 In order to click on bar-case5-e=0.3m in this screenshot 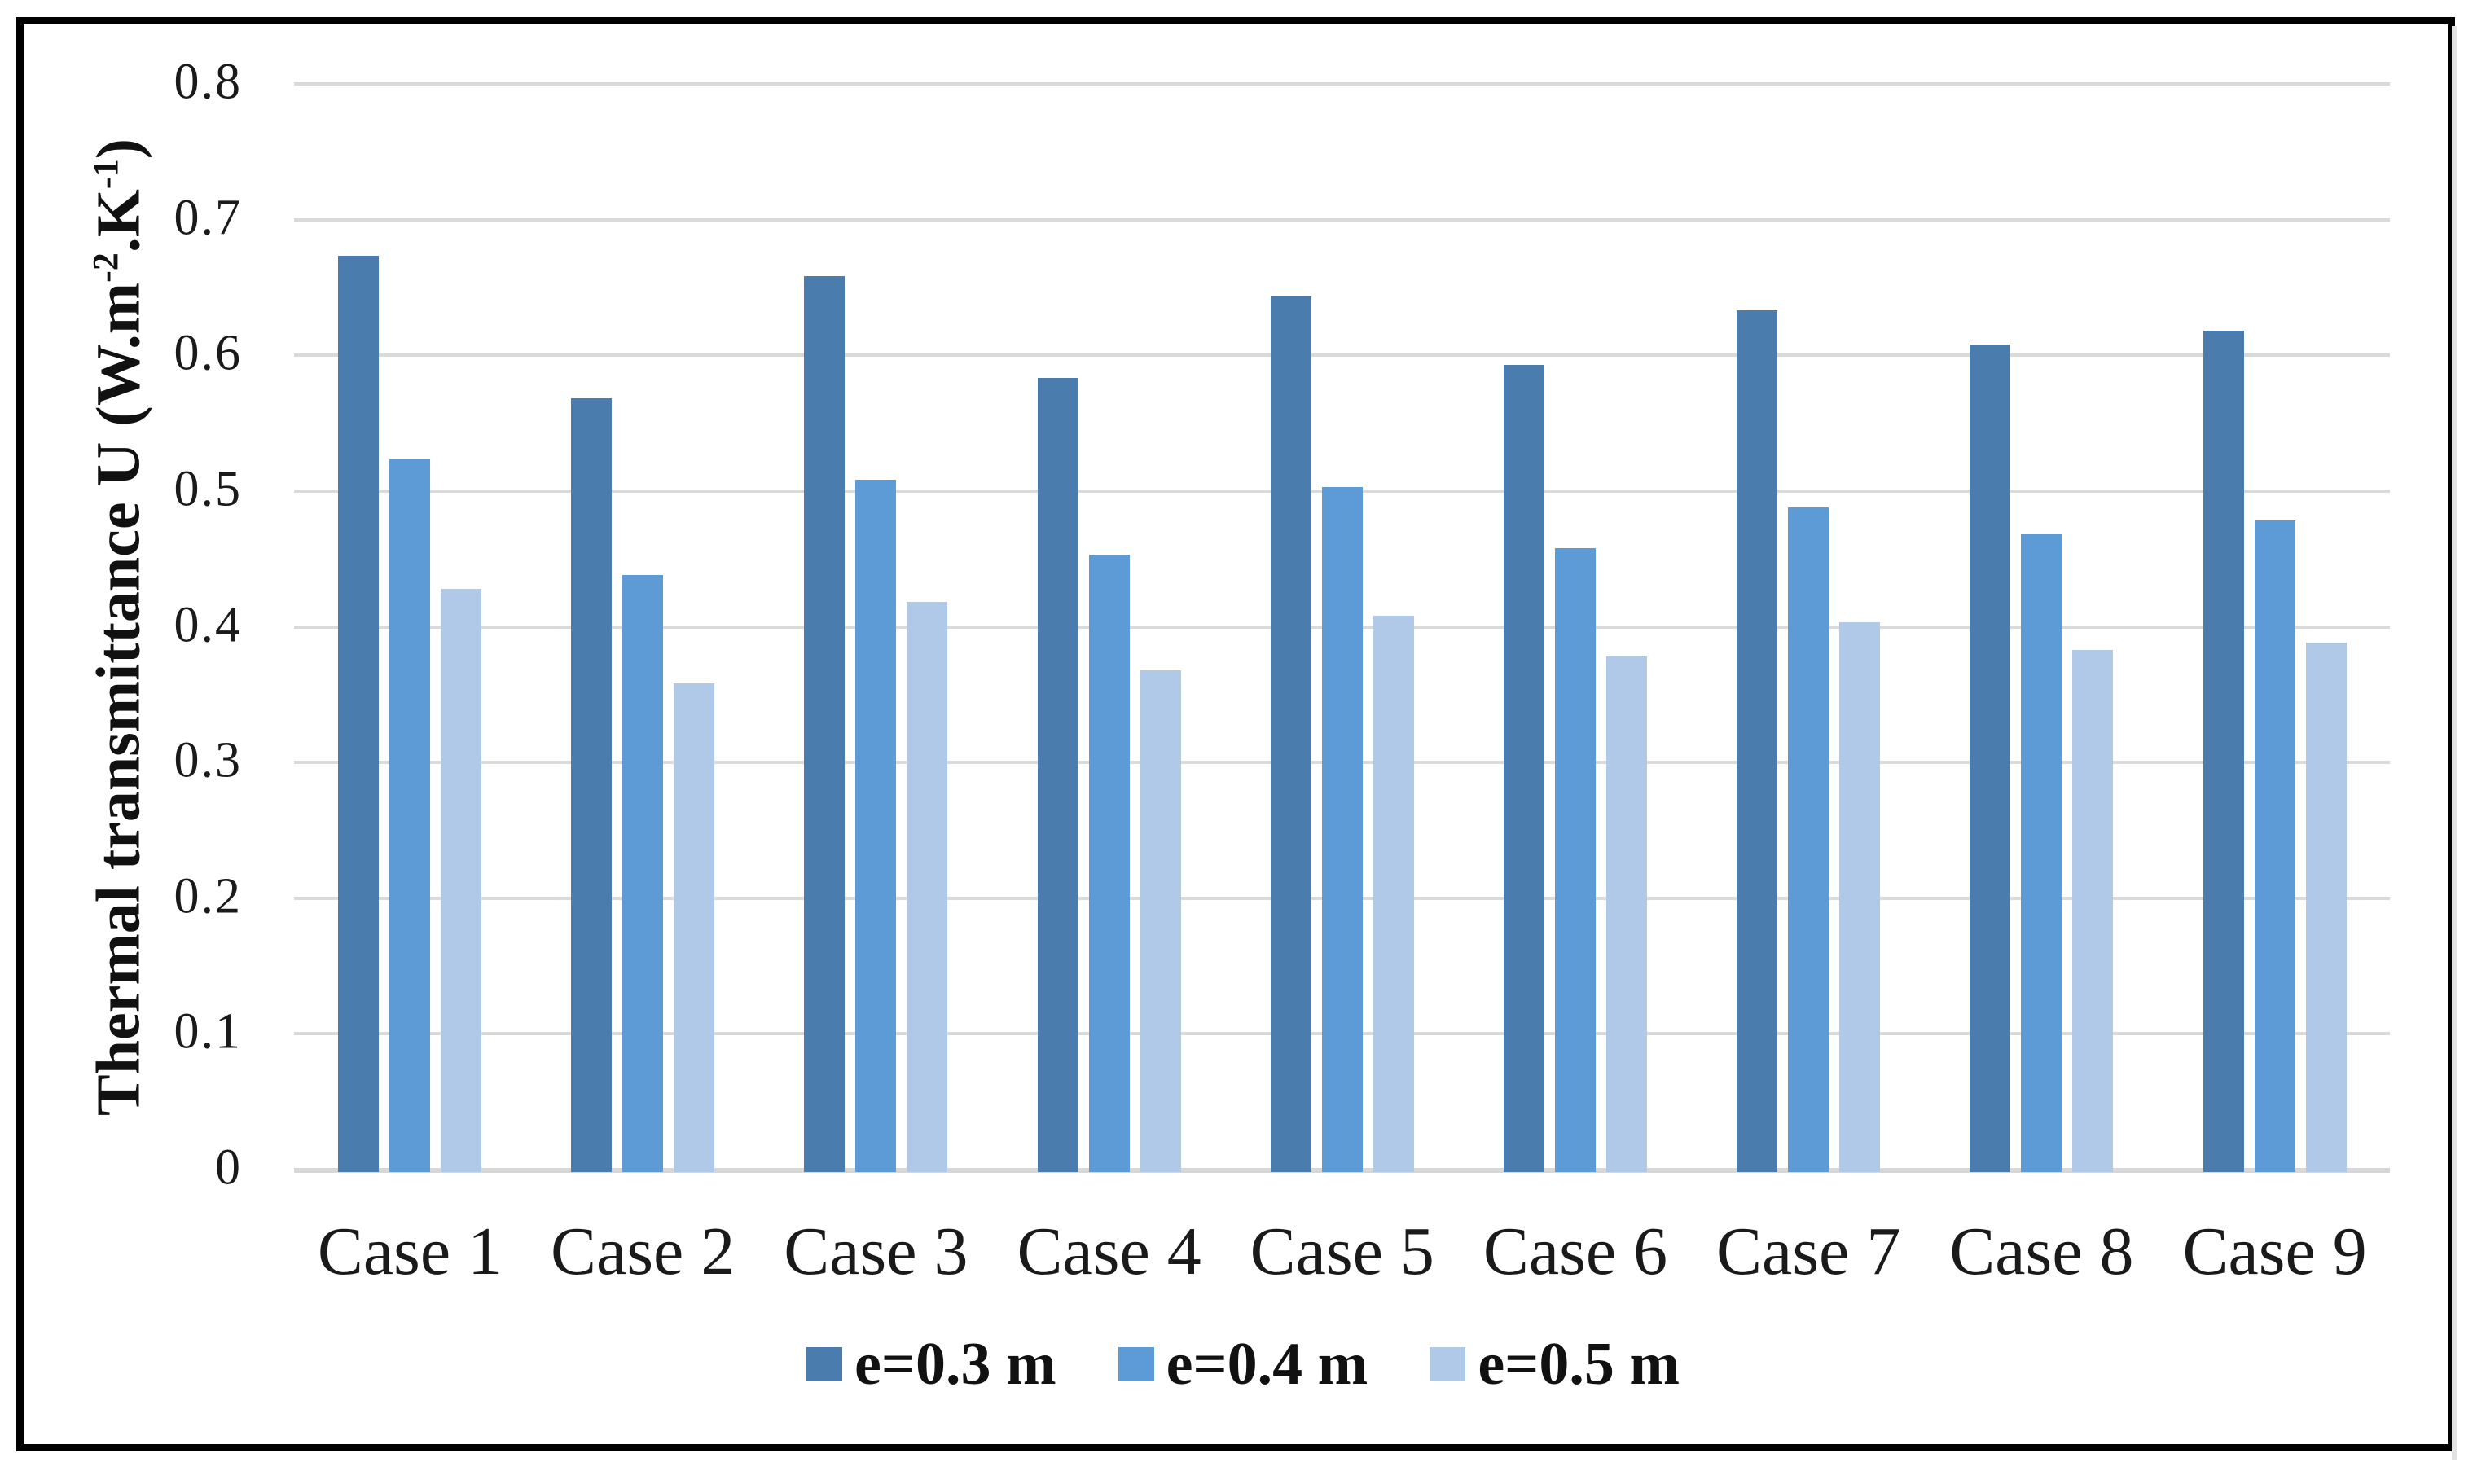, I will do `click(1290, 734)`.